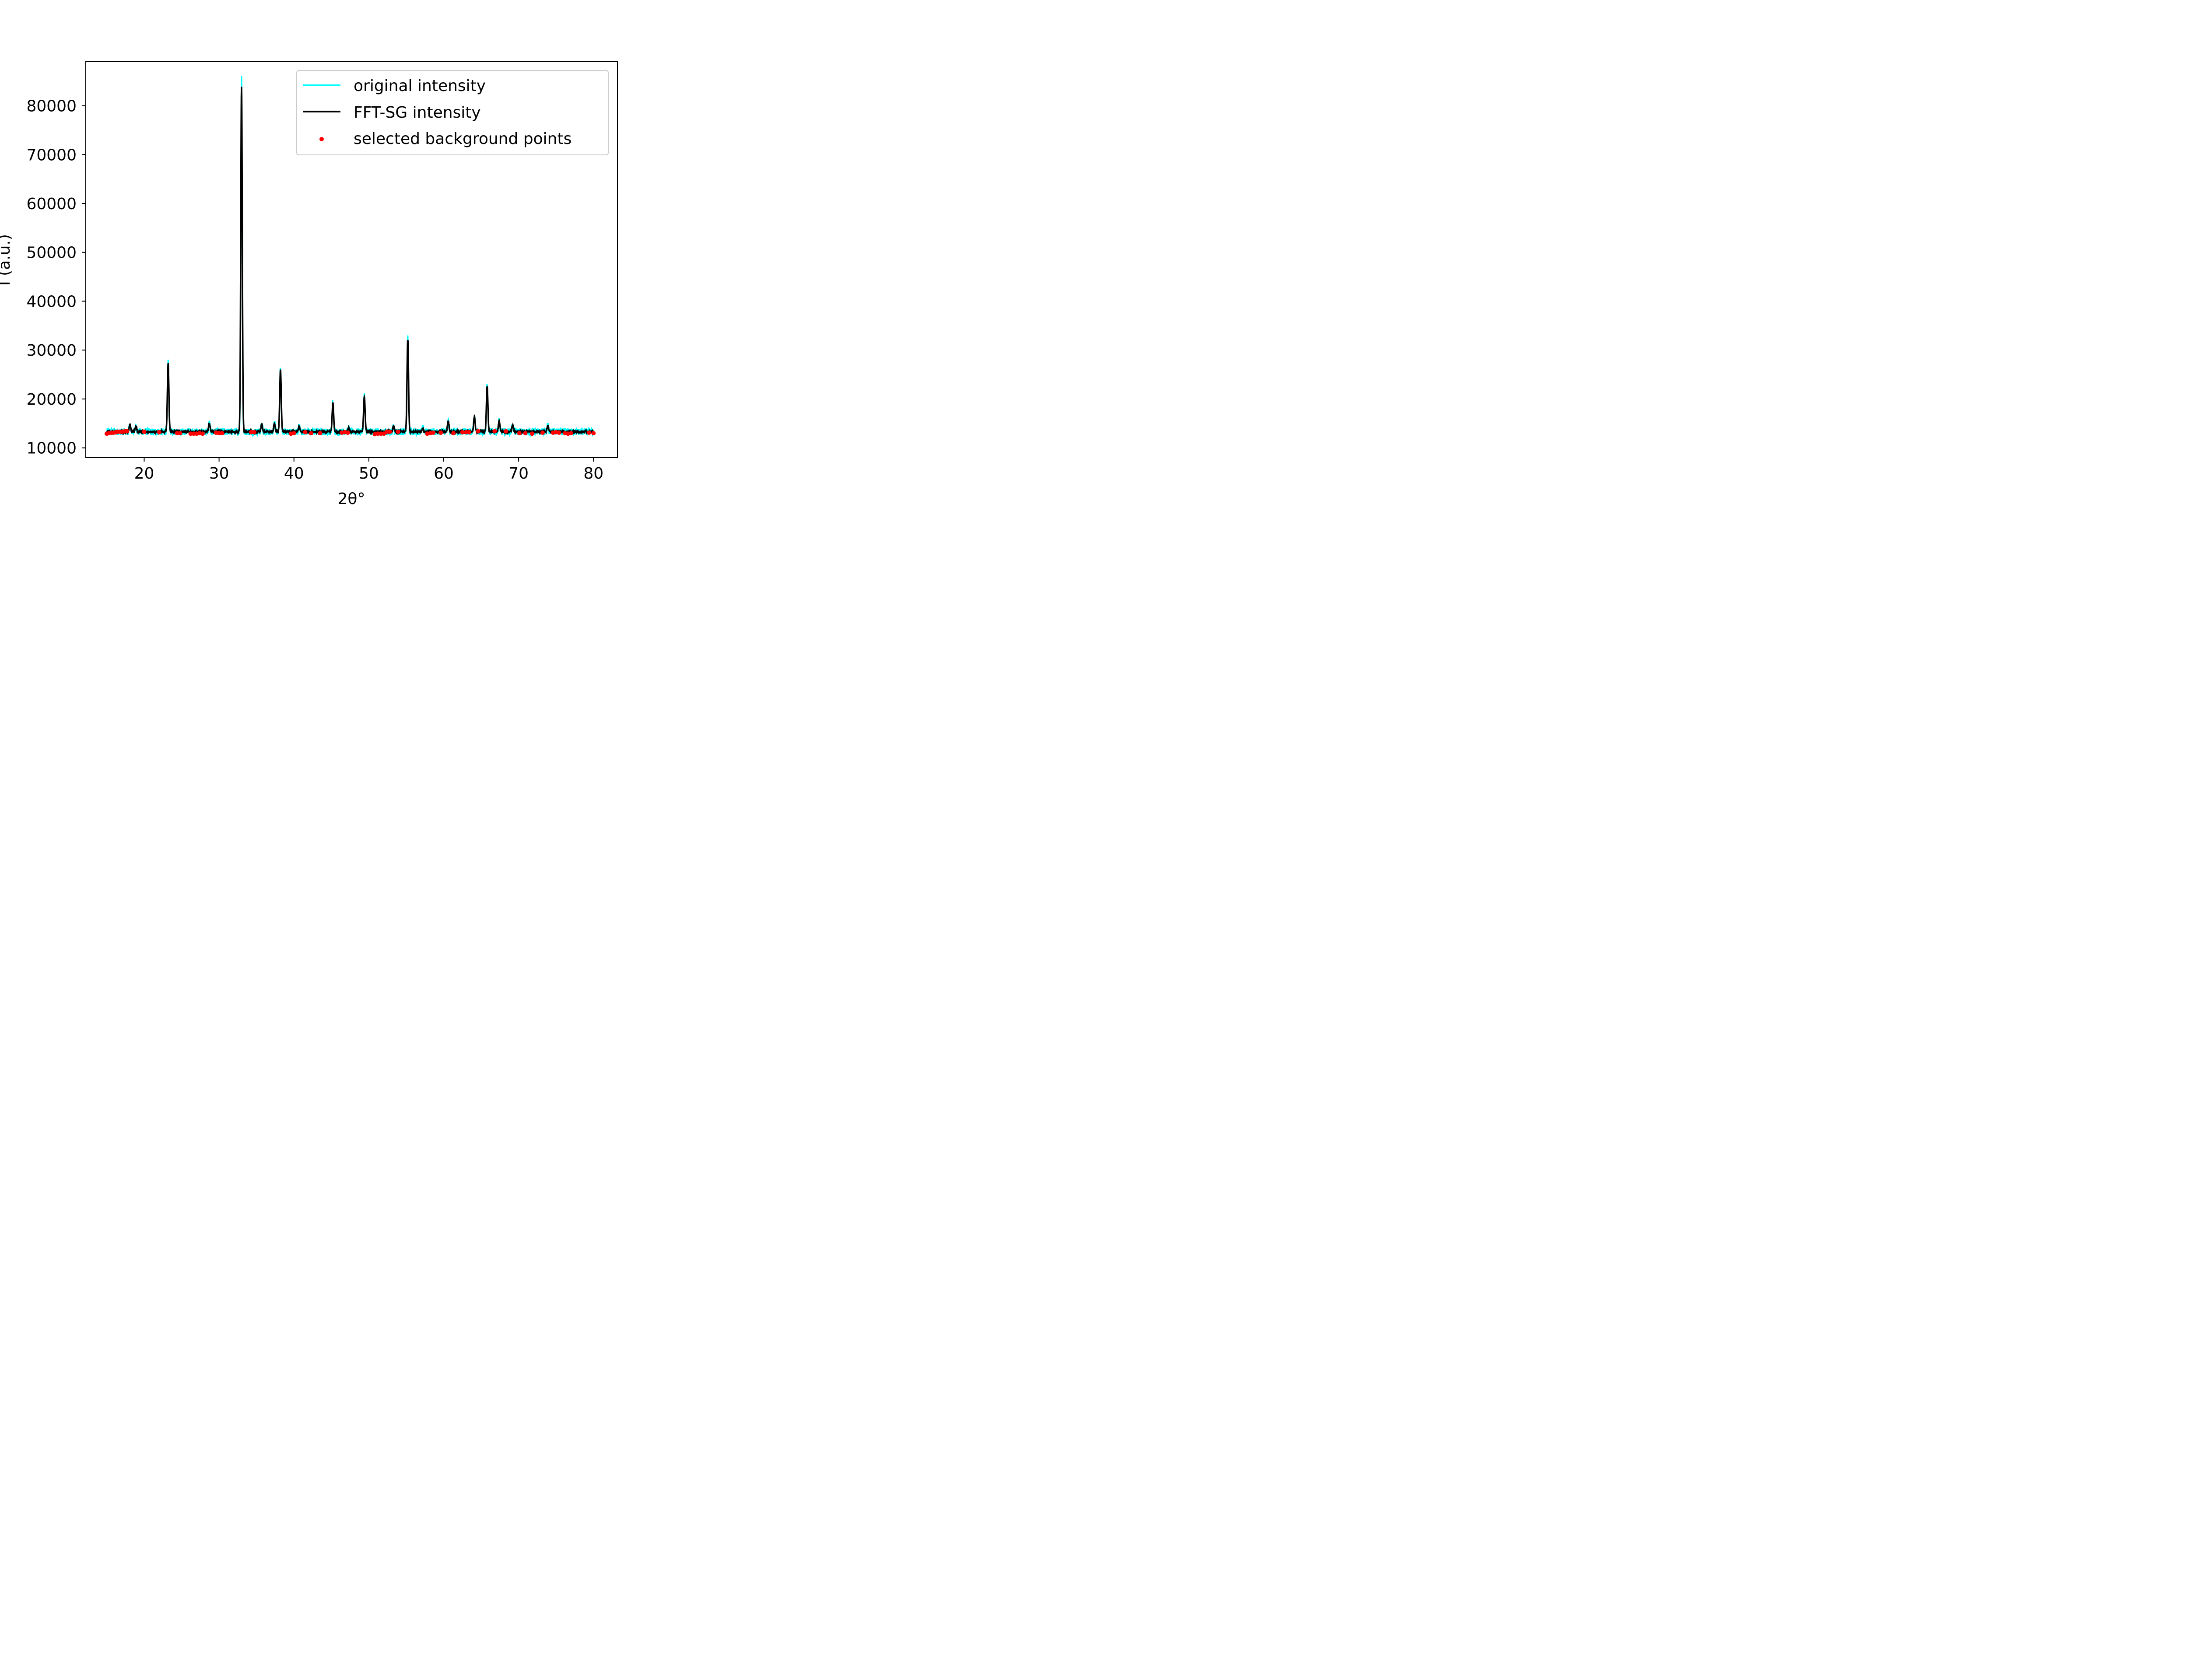 This screenshot has height=1680, width=2188. I want to click on axes-frame, so click(351, 259).